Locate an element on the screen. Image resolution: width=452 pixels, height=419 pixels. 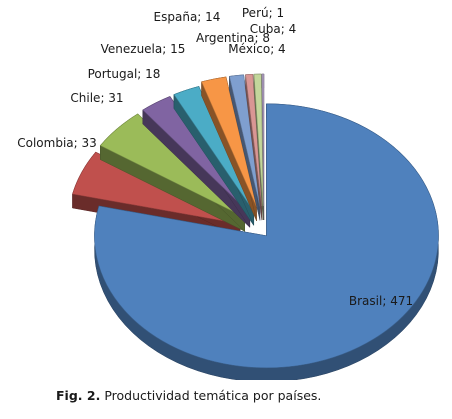
slice-label-portugal: Portugal; 18 is located at coordinates (124, 74).